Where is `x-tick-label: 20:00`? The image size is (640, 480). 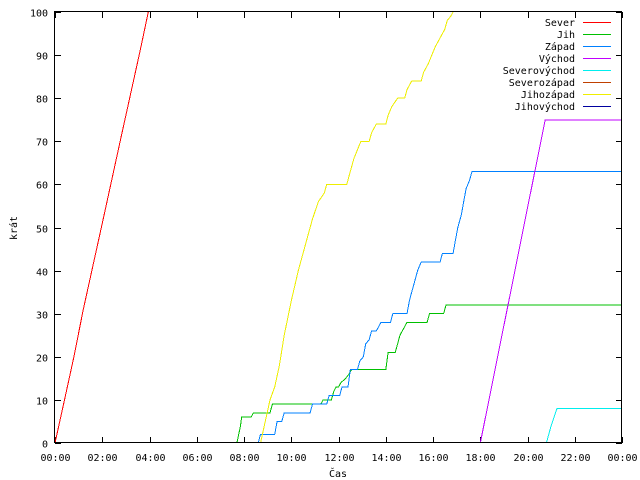
x-tick-label: 20:00 is located at coordinates (528, 458).